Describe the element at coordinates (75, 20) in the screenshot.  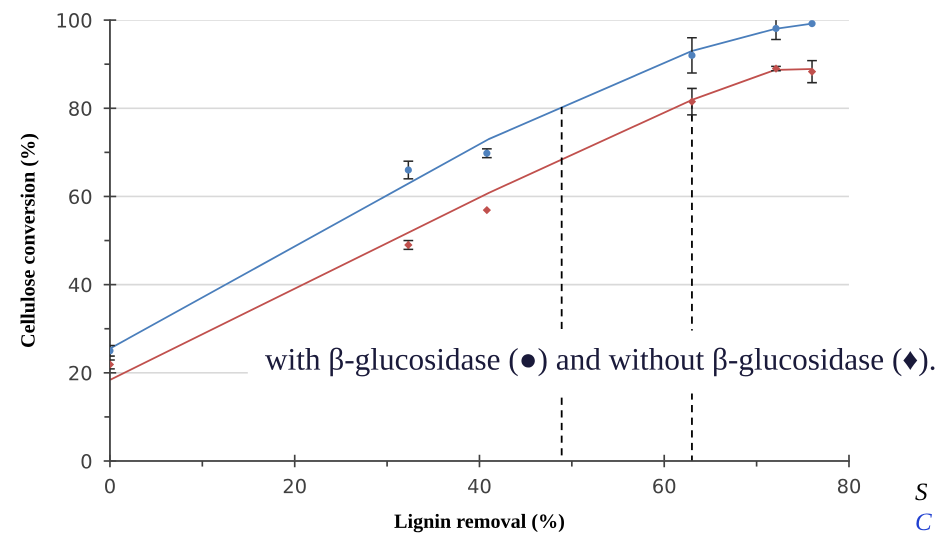
I see `y-tick-label: 100` at that location.